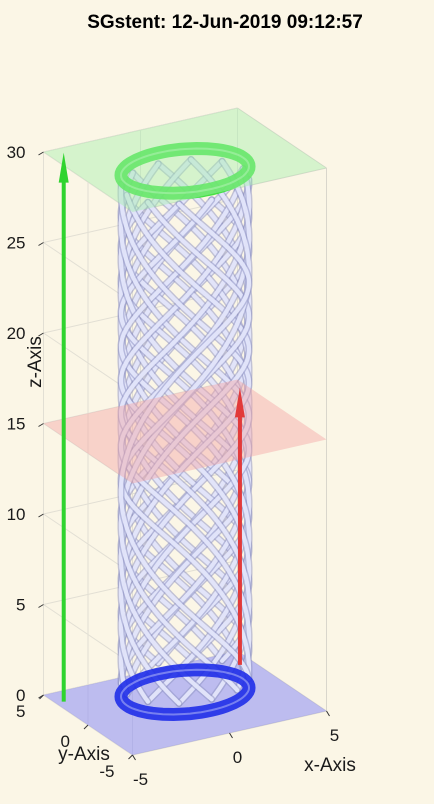  What do you see at coordinates (20, 605) in the screenshot?
I see `z-tick-label-1: 5` at bounding box center [20, 605].